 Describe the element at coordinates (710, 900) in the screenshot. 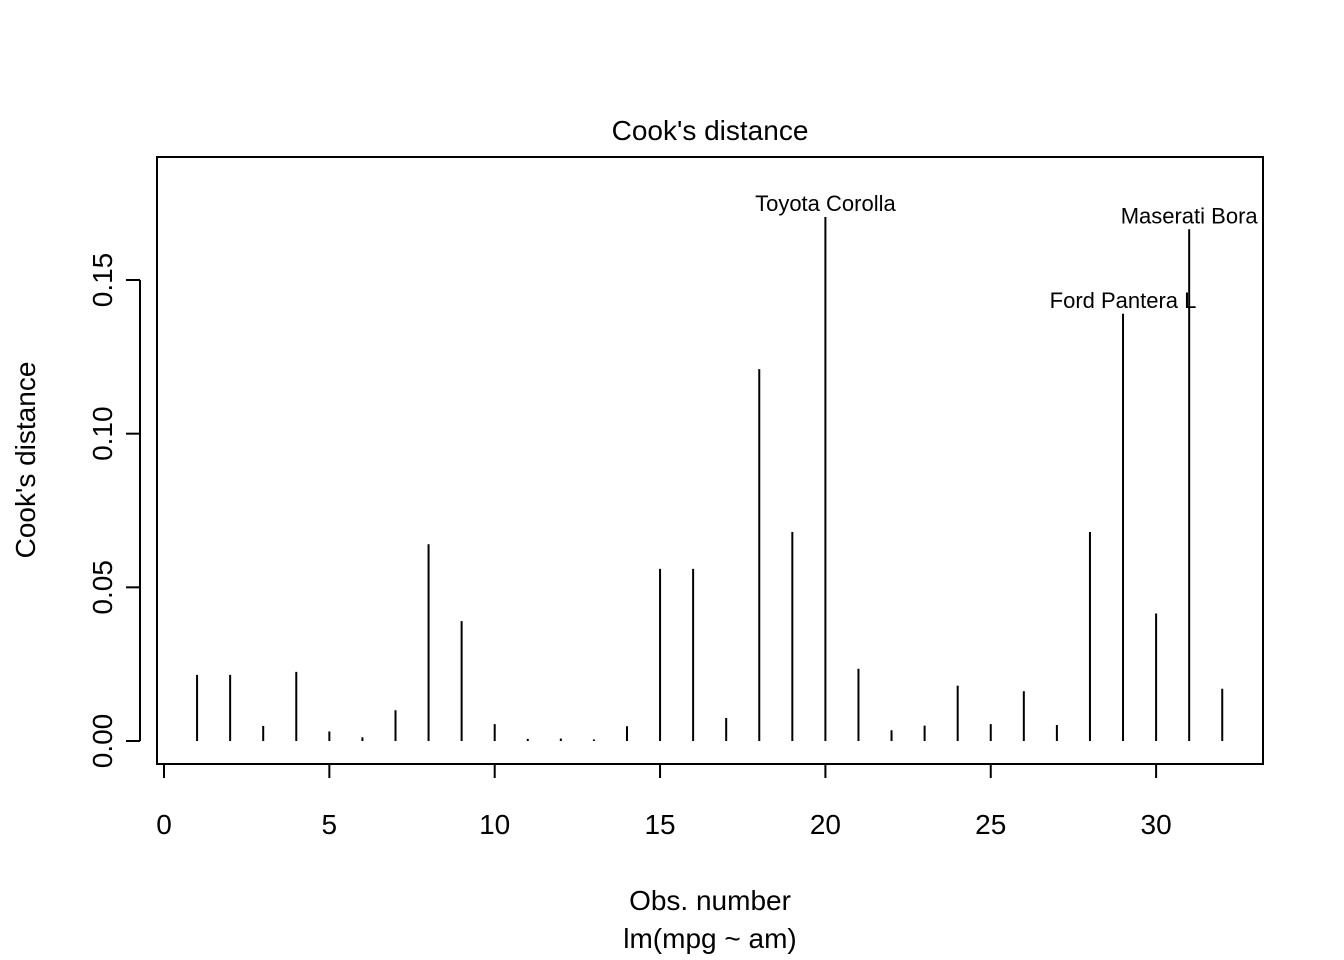

I see `x-axis-label: Obs. number` at that location.